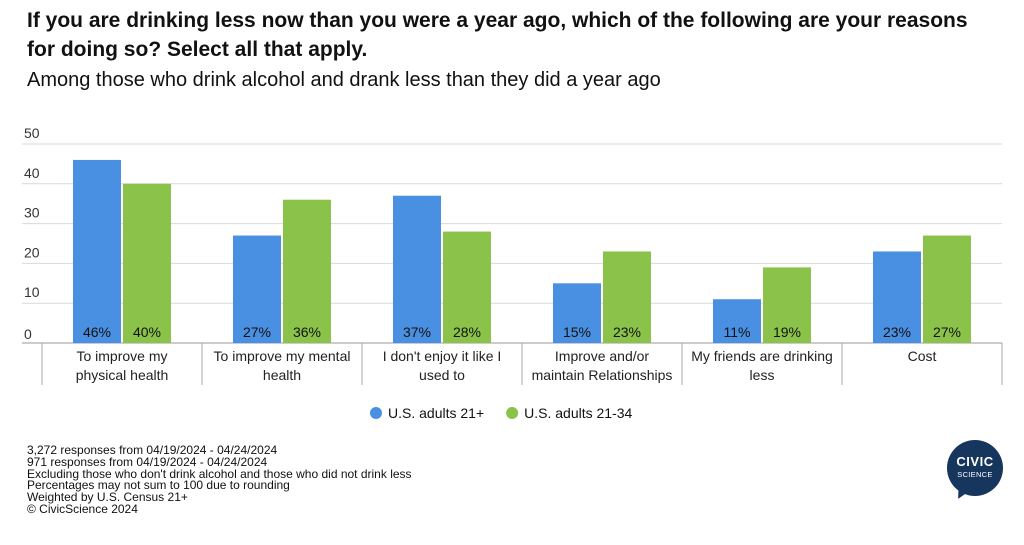 Image resolution: width=1024 pixels, height=545 pixels. Describe the element at coordinates (32, 292) in the screenshot. I see `y-tick-label: 10` at that location.